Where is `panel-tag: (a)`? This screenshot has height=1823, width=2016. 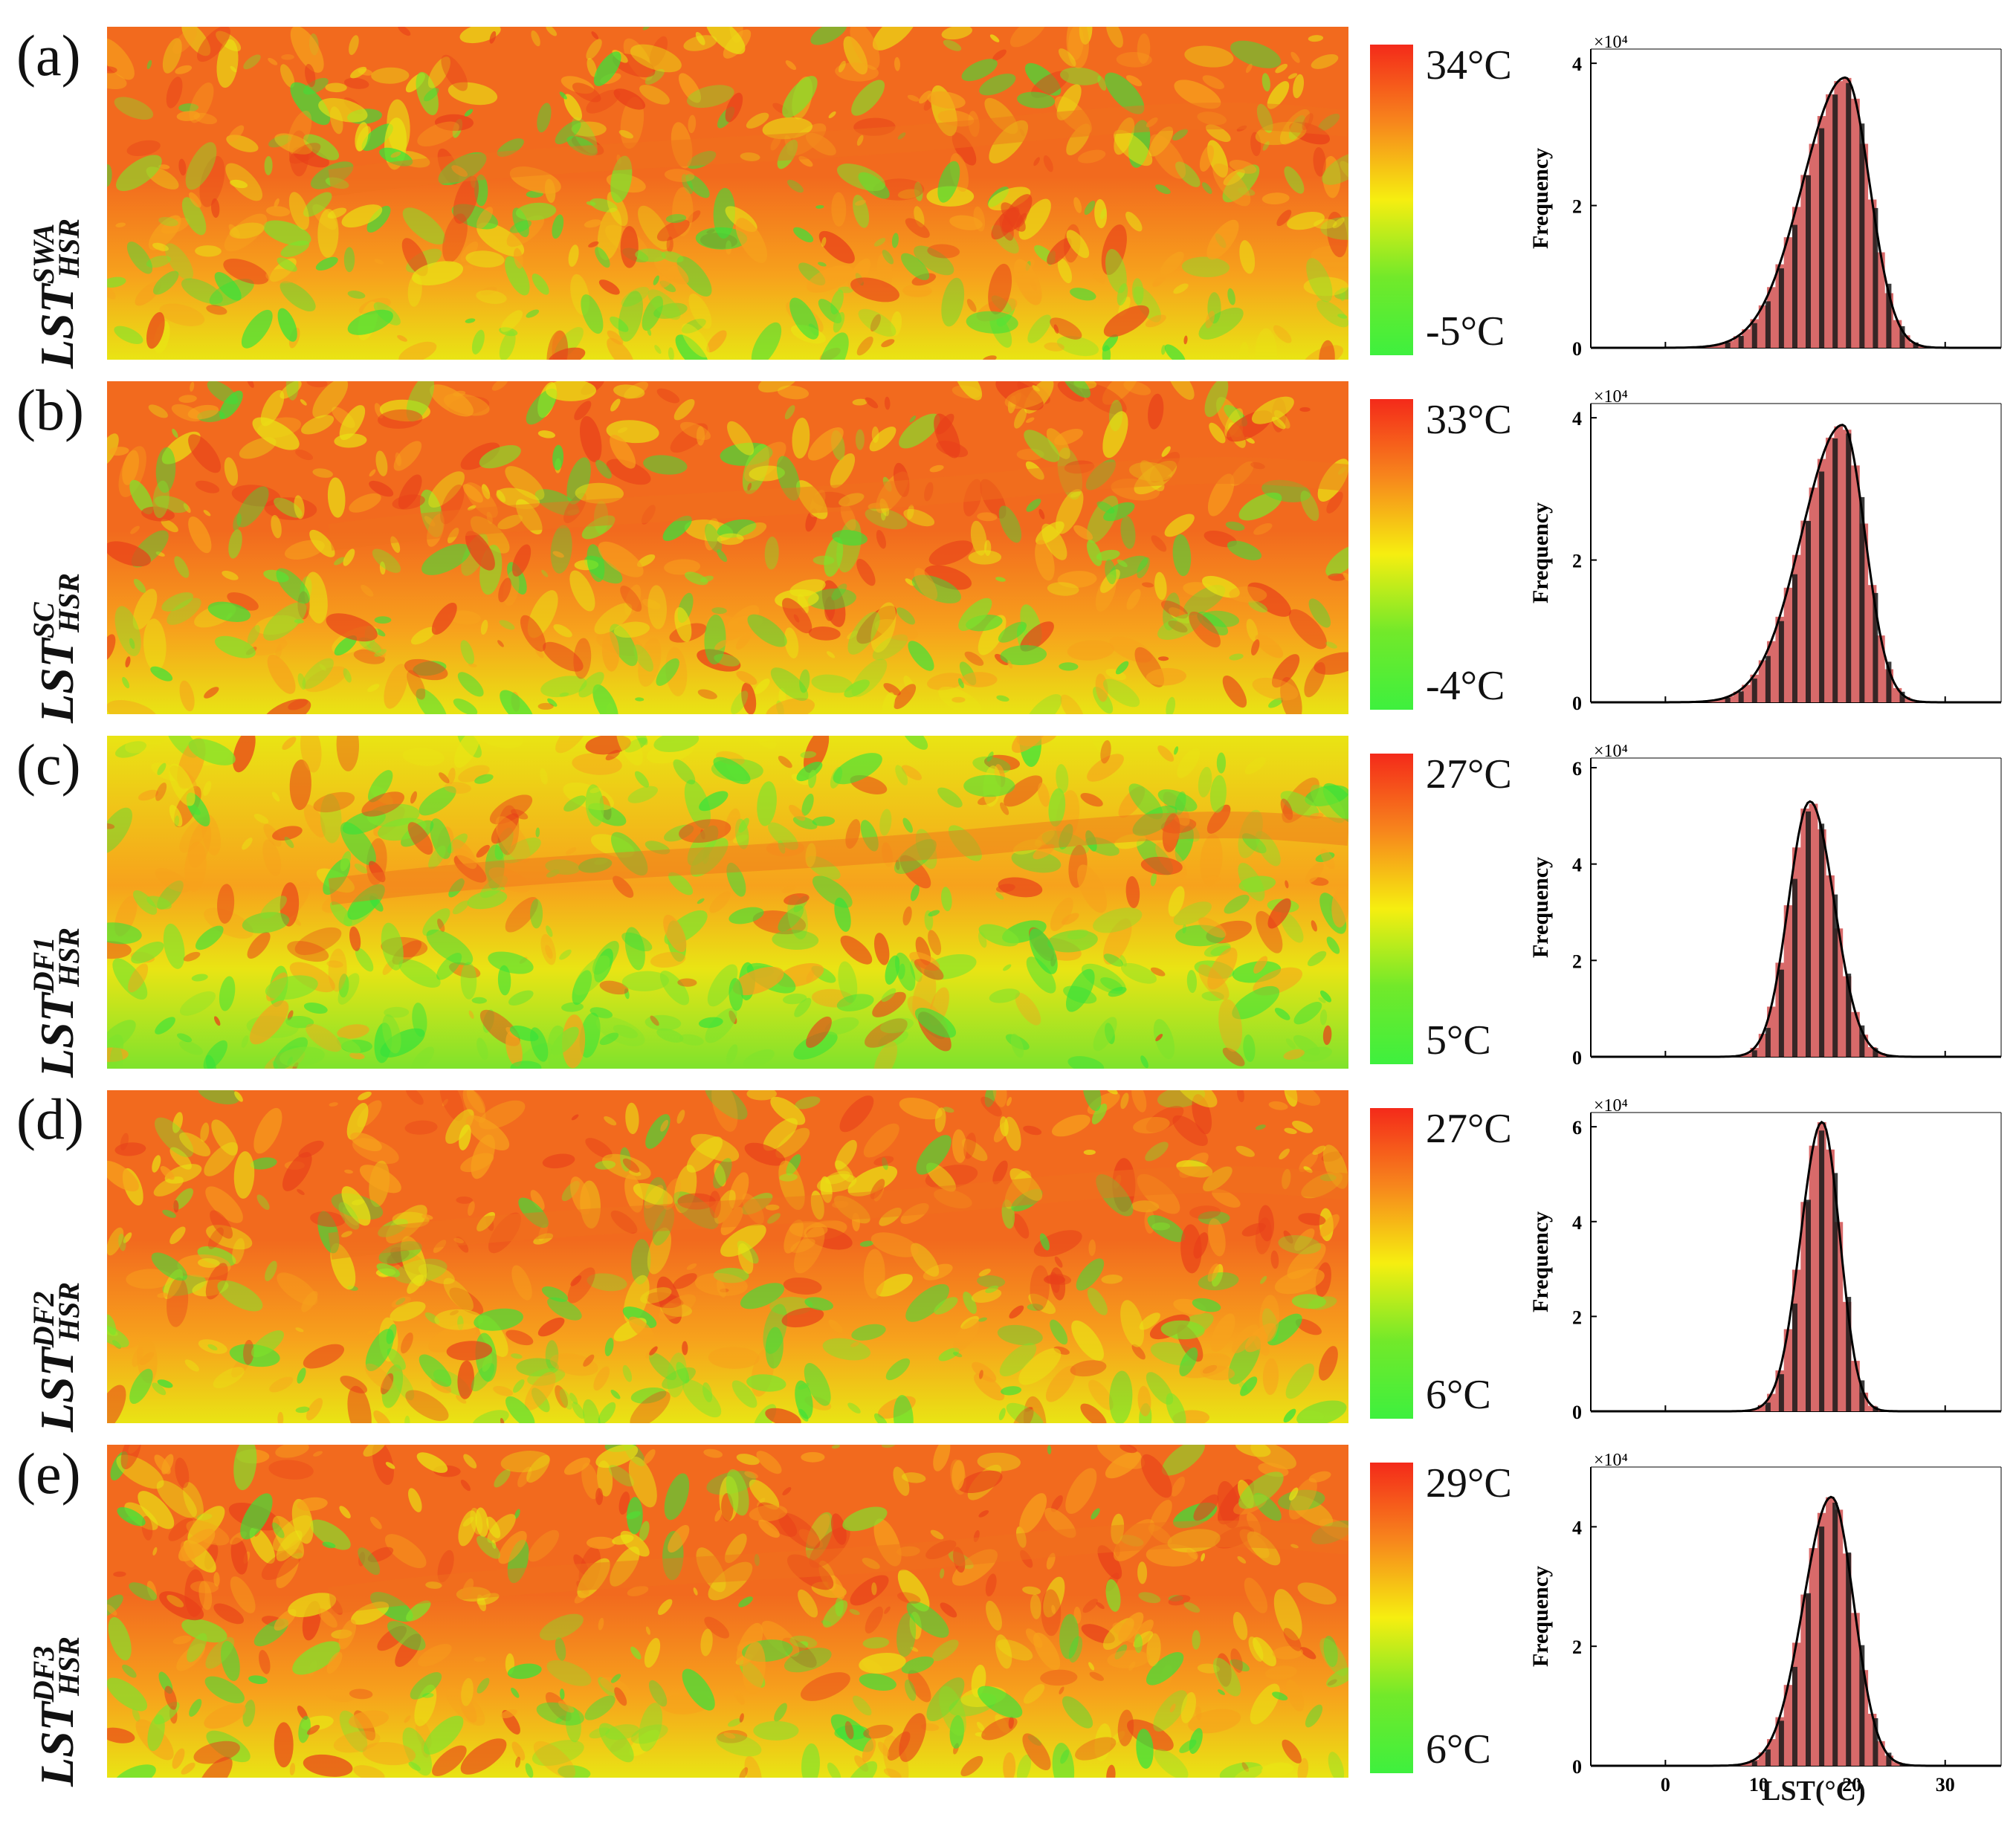
panel-tag: (a) is located at coordinates (49, 55).